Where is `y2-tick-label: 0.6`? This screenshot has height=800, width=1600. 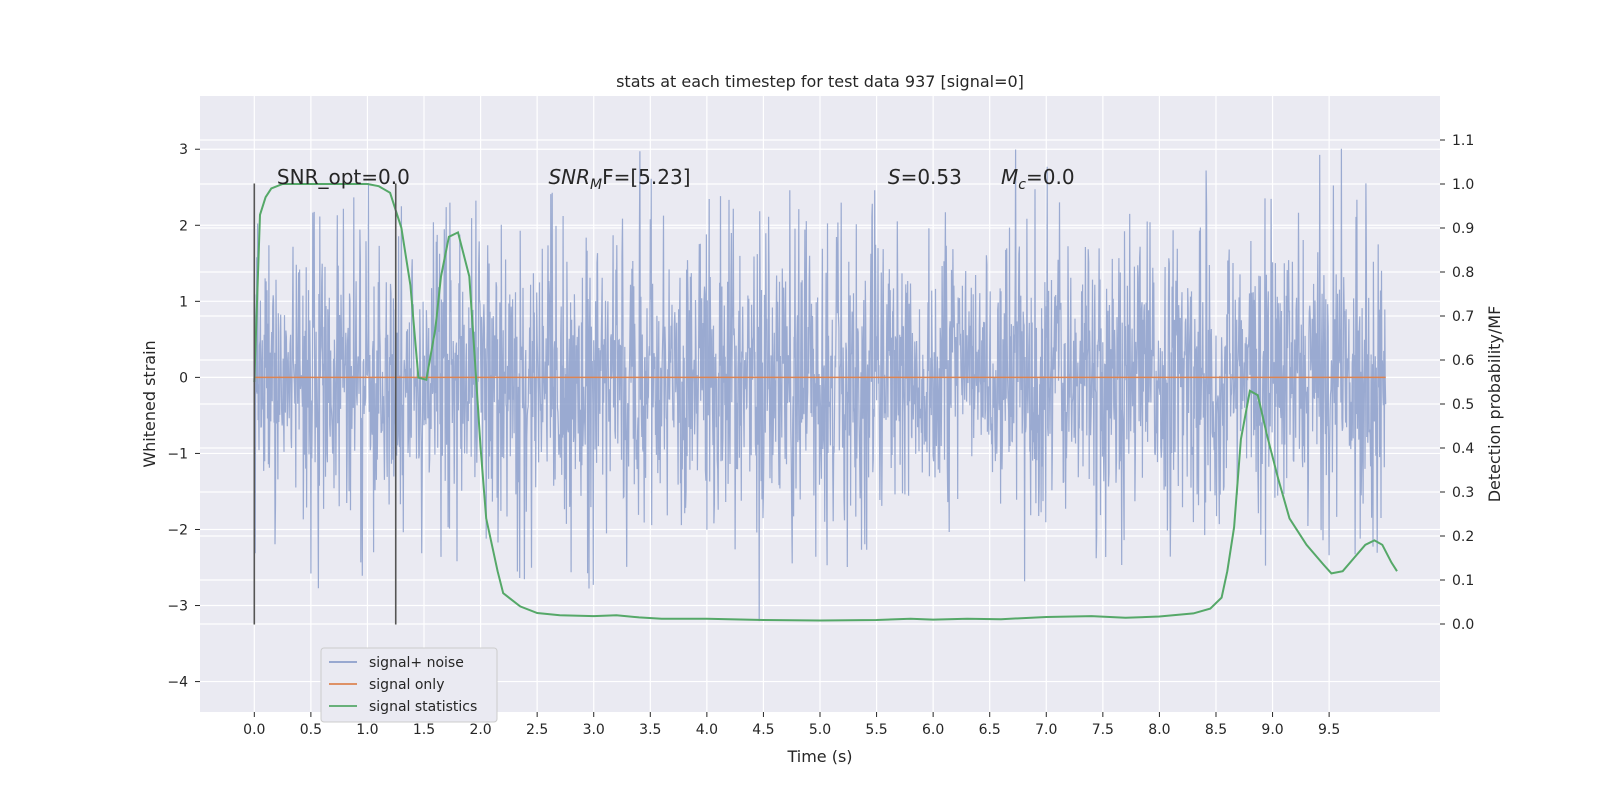
y2-tick-label: 0.6 is located at coordinates (1463, 361).